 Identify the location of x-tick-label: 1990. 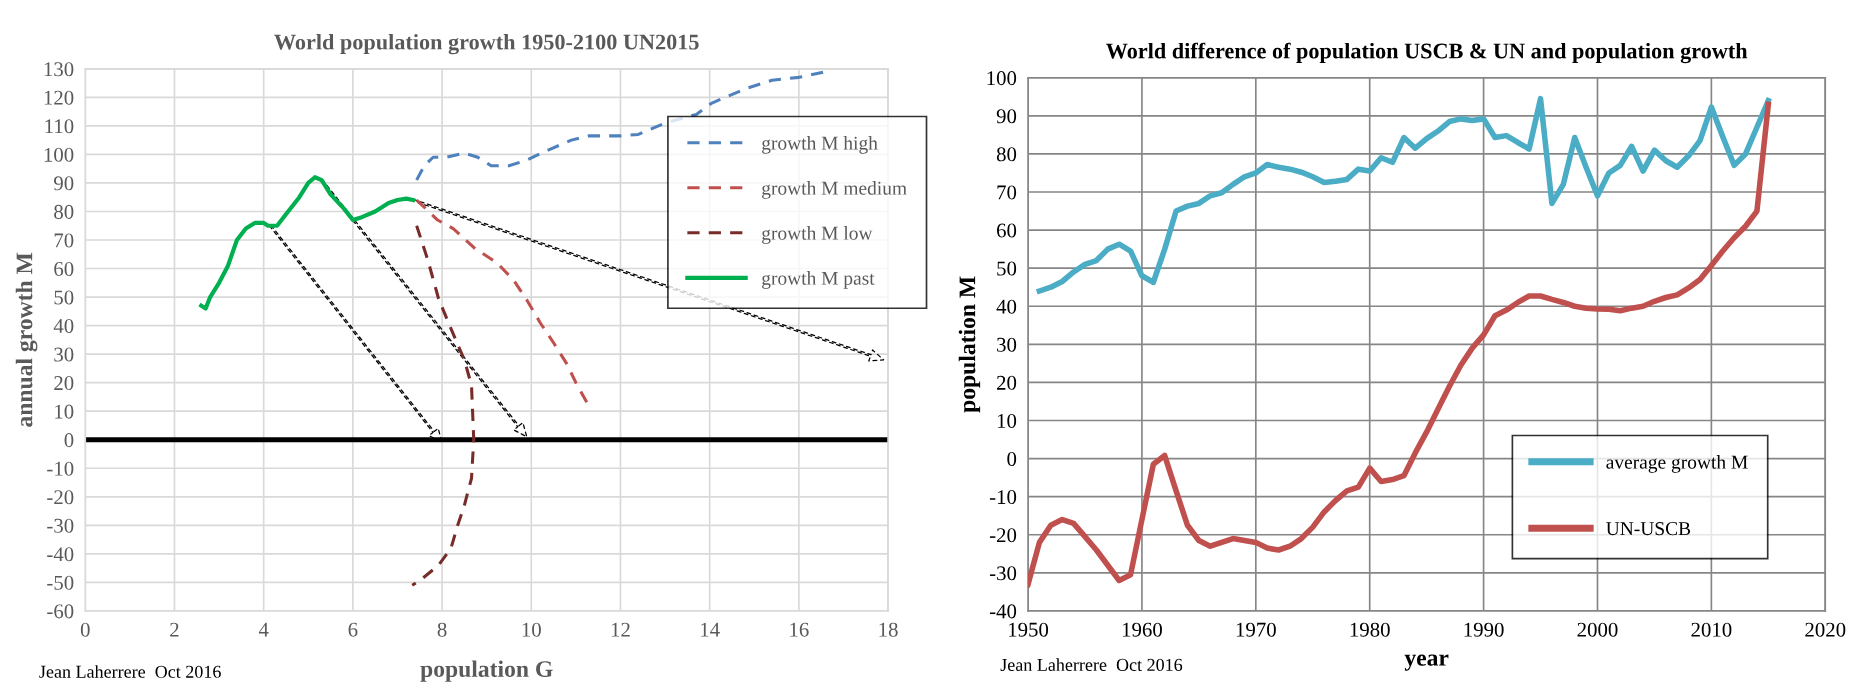
(1484, 629).